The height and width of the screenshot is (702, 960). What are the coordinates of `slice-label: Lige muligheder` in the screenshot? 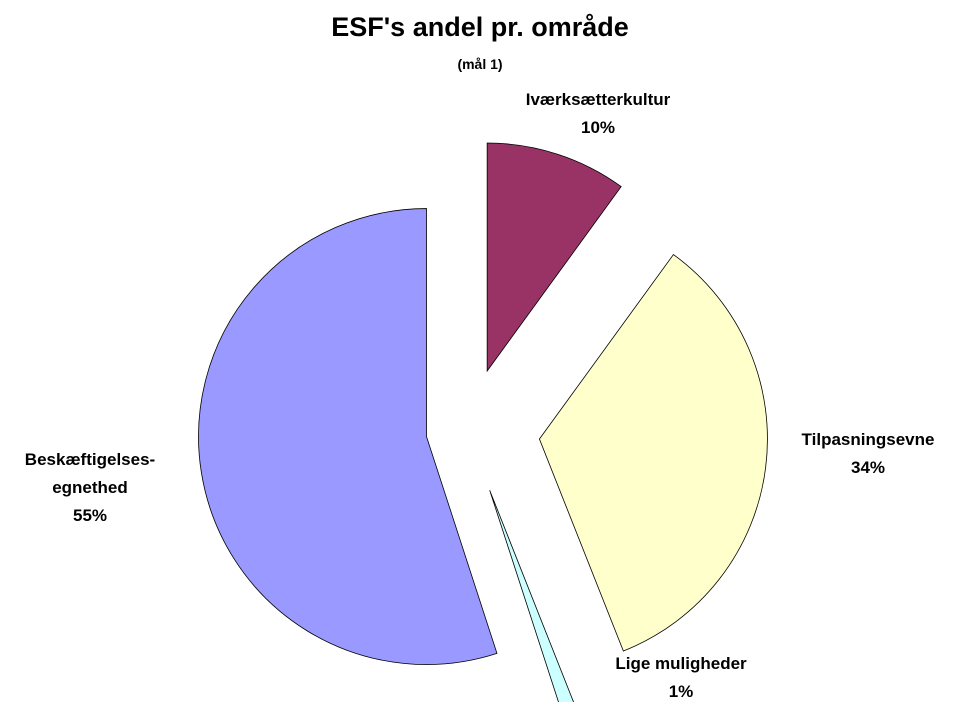 It's located at (681, 663).